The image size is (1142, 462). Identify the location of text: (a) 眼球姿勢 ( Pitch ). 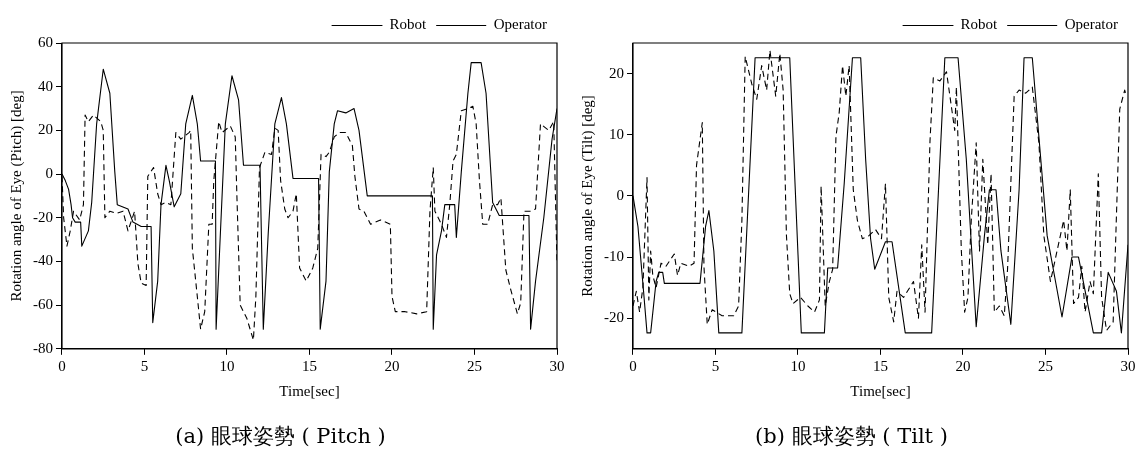
(280, 435).